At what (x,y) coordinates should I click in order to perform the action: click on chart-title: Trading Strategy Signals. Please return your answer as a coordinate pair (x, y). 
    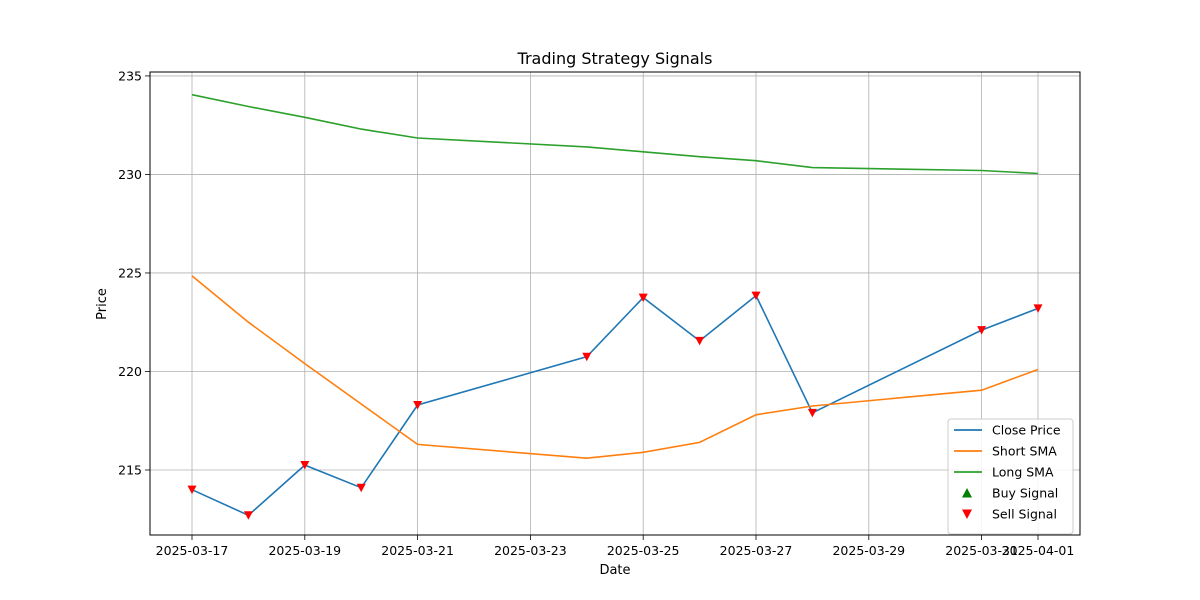
    Looking at the image, I should click on (615, 58).